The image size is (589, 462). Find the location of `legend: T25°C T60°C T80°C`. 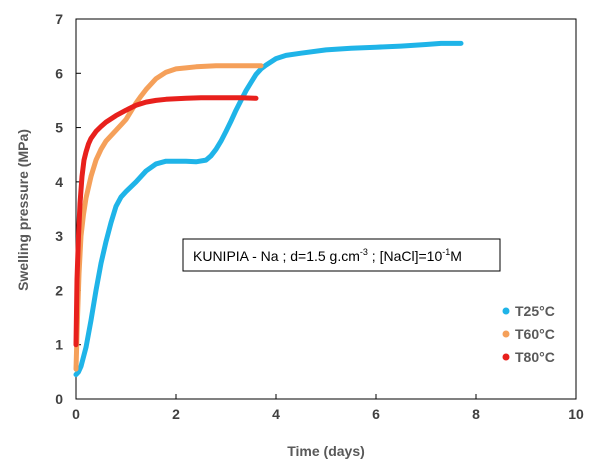

legend: T25°C T60°C T80°C is located at coordinates (528, 334).